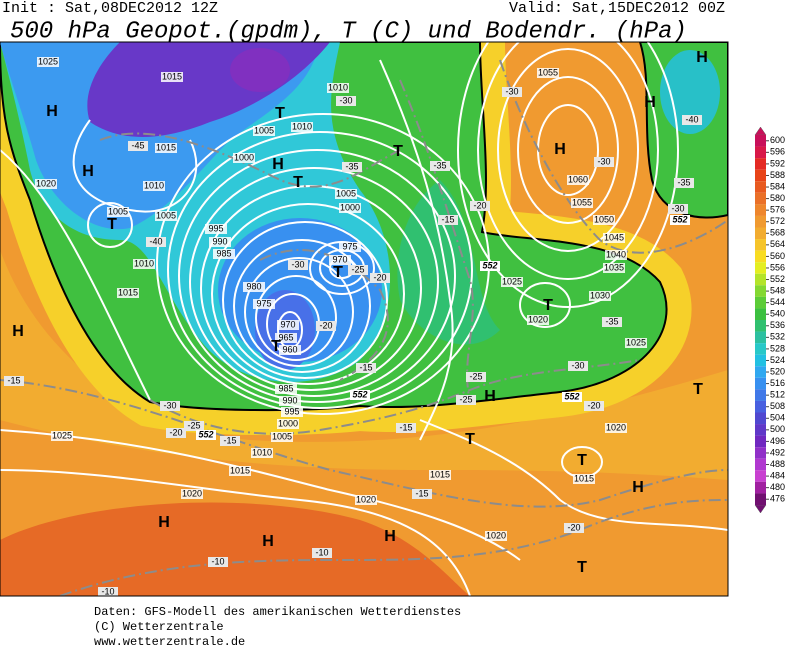  Describe the element at coordinates (345, 100) in the screenshot. I see `temperature-label: -30` at that location.